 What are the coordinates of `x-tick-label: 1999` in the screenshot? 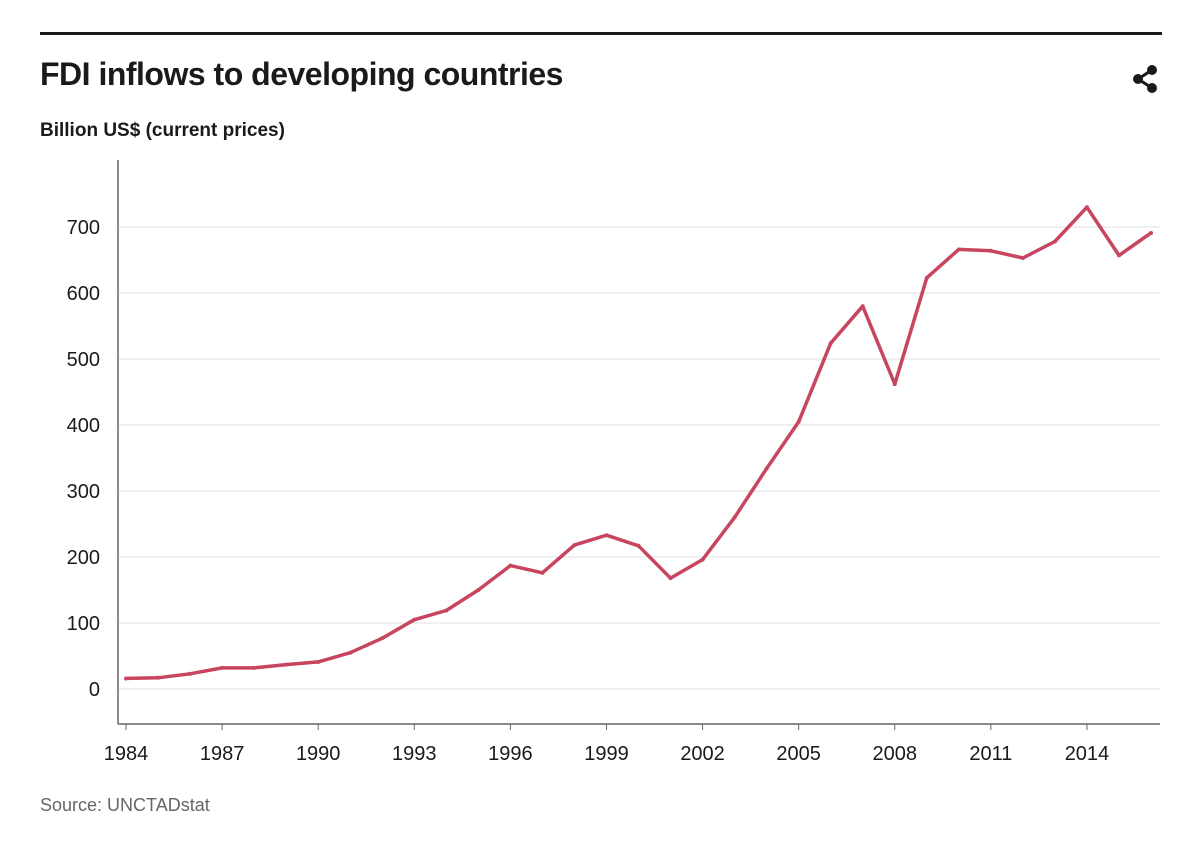 It's located at (606, 754).